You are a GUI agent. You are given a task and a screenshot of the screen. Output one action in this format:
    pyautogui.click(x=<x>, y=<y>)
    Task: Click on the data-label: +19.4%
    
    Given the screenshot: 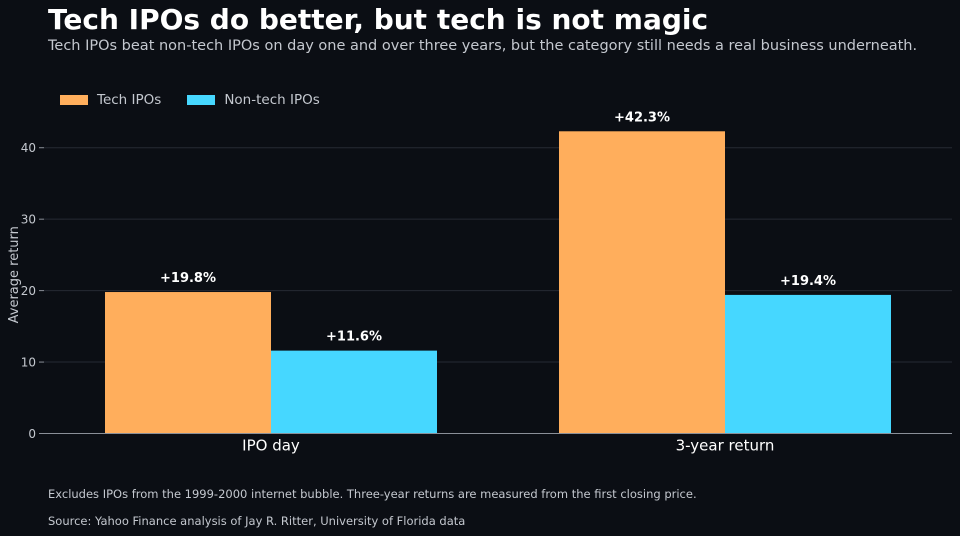 What is the action you would take?
    pyautogui.click(x=808, y=281)
    